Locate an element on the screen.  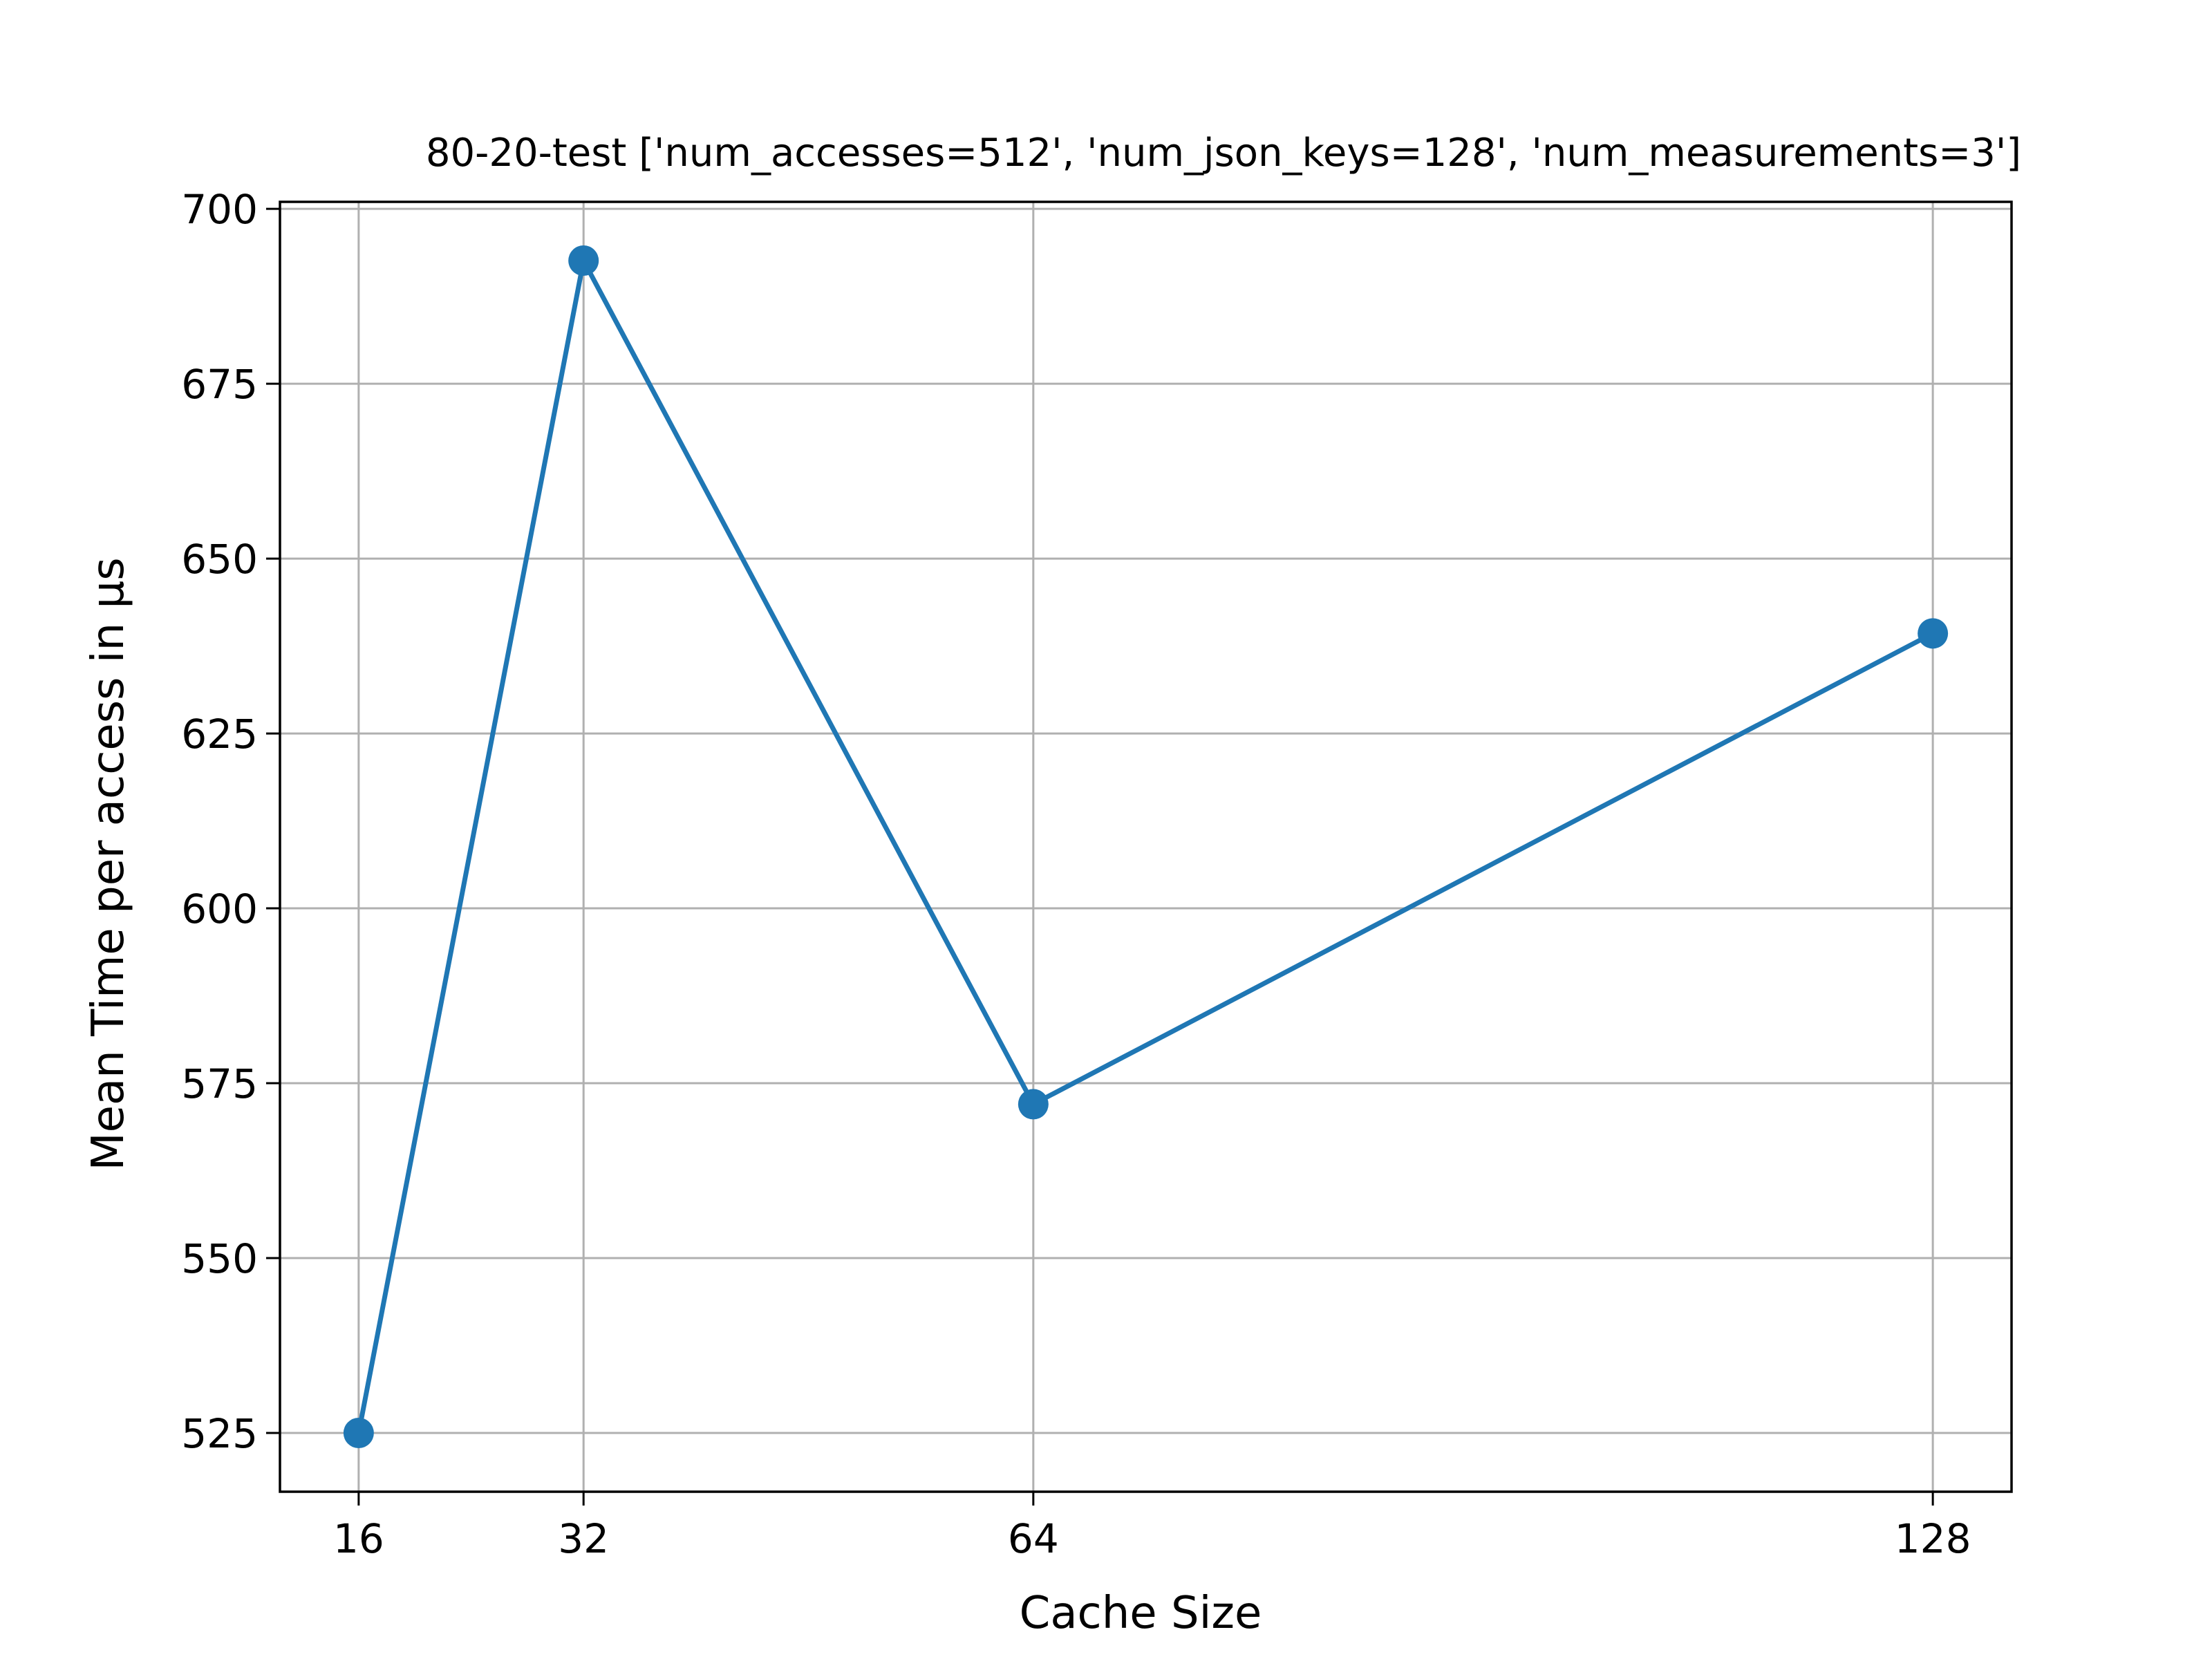
y-tick-label: 625 is located at coordinates (219, 735).